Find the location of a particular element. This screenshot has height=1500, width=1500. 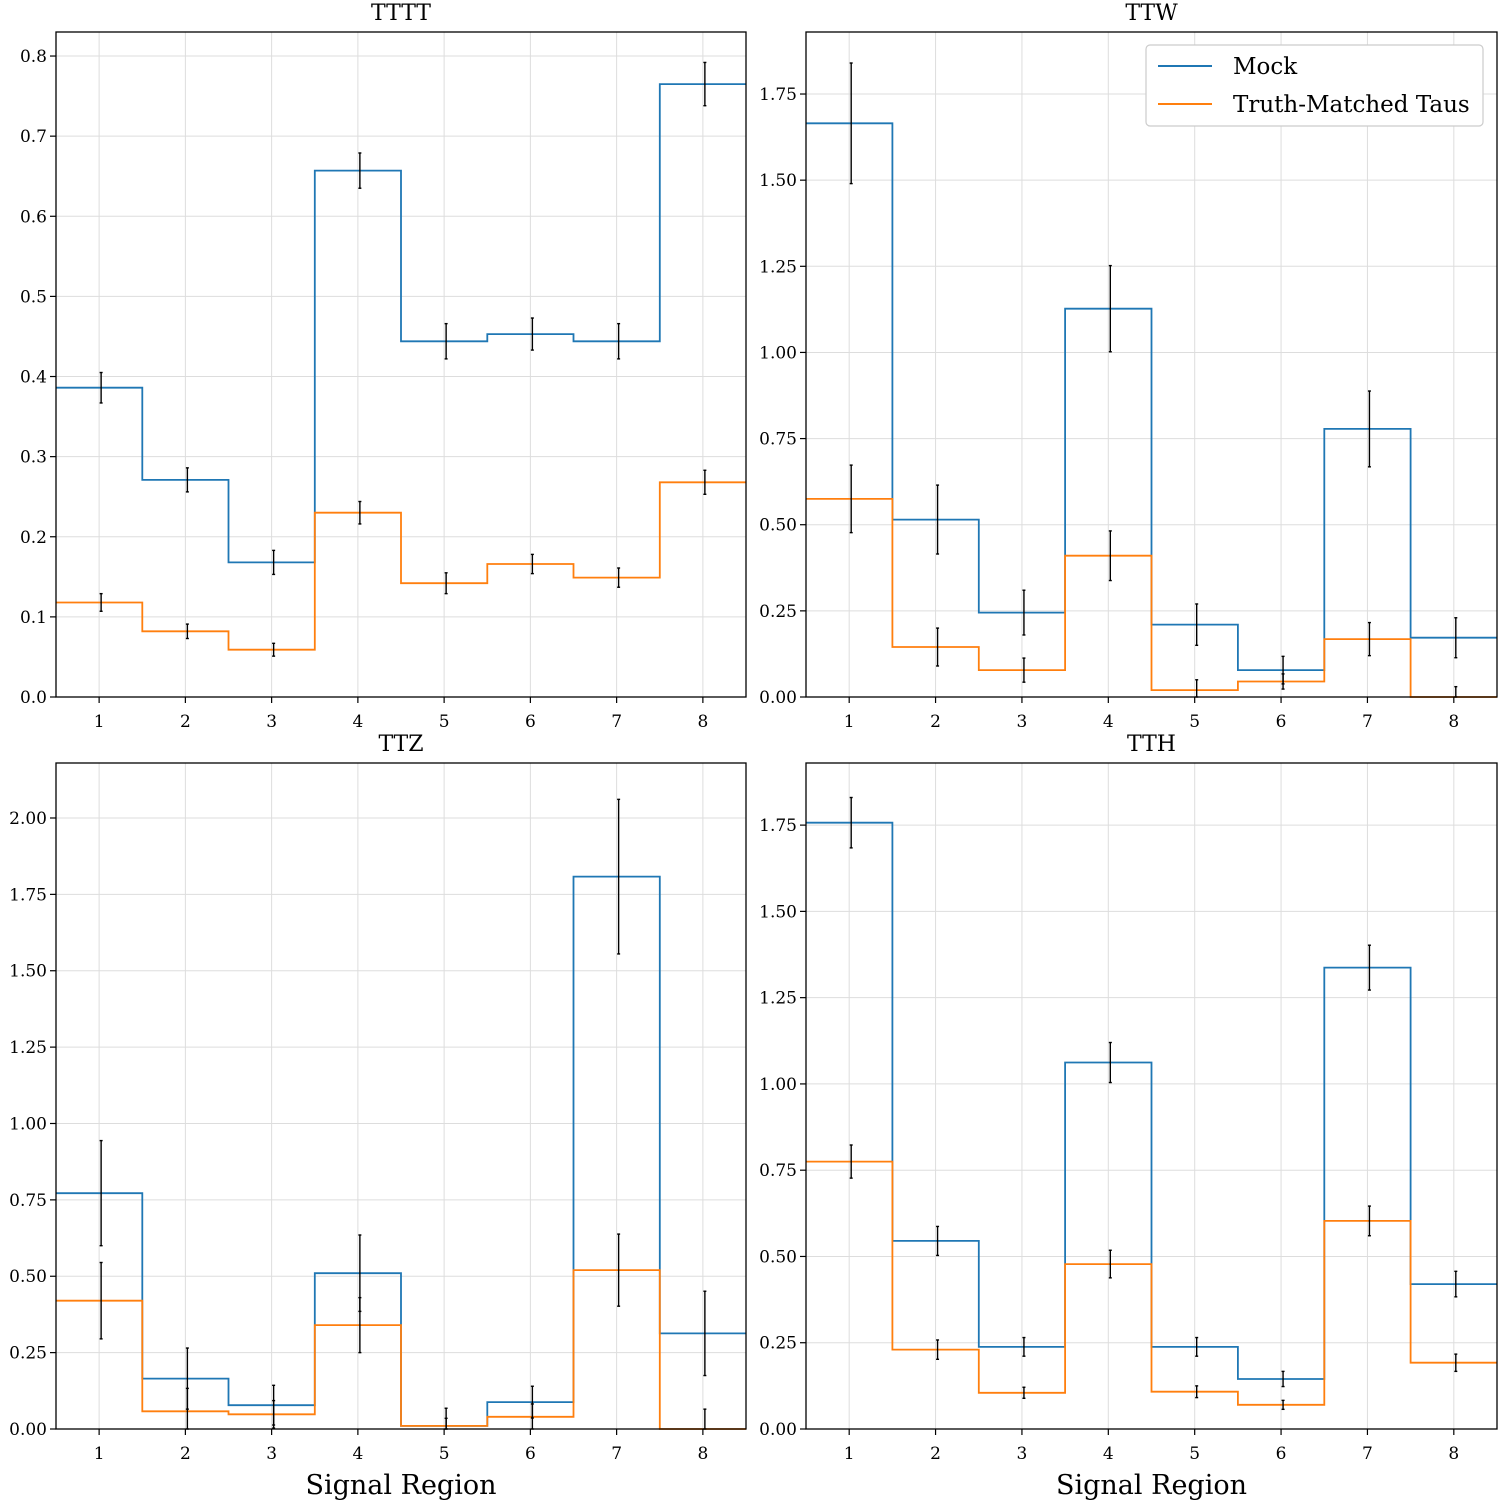

panel-title: TTTT is located at coordinates (401, 13).